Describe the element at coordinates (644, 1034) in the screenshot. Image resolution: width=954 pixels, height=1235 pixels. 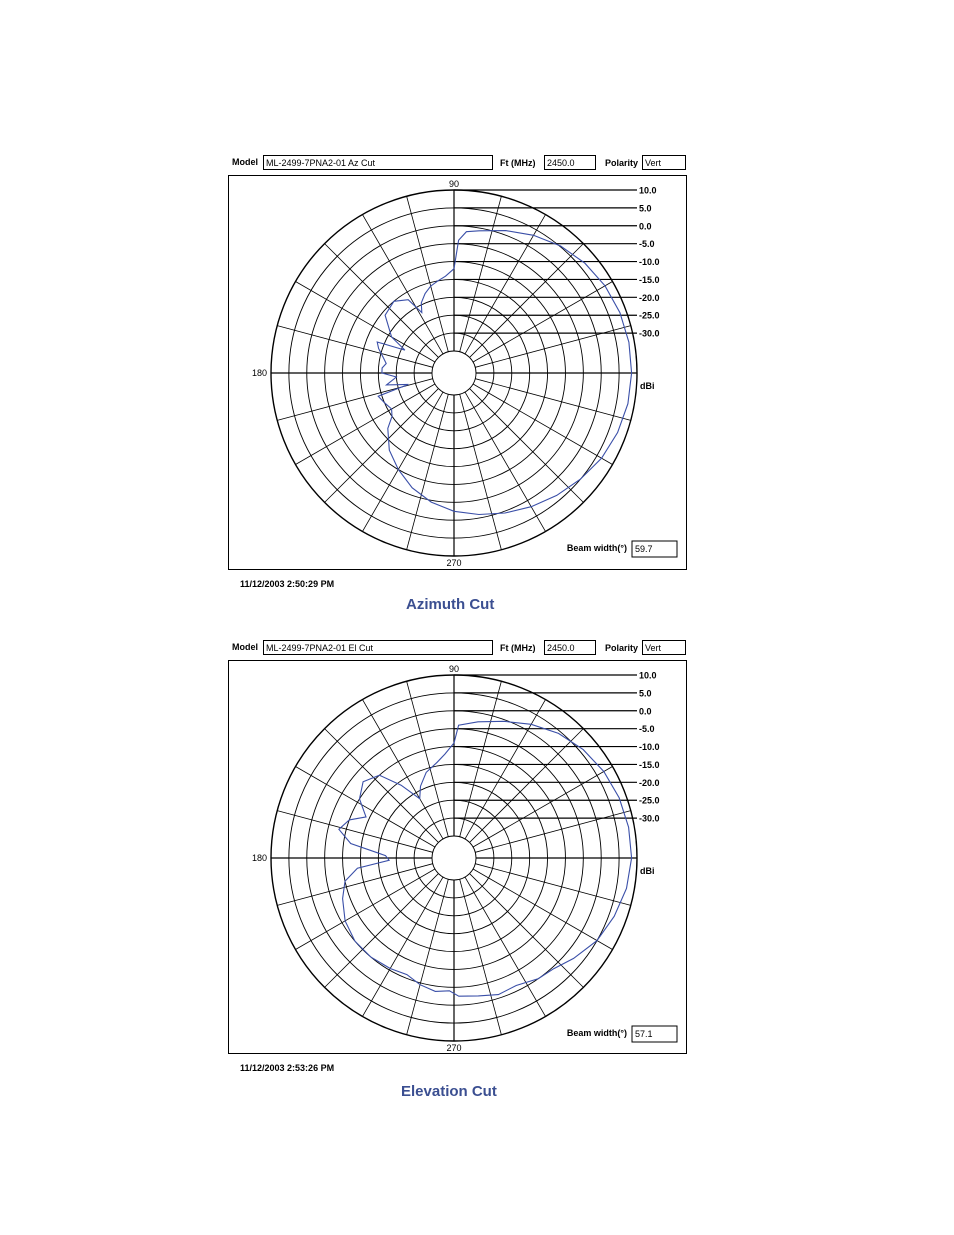
I see `beamwidth-value: 57.1` at that location.